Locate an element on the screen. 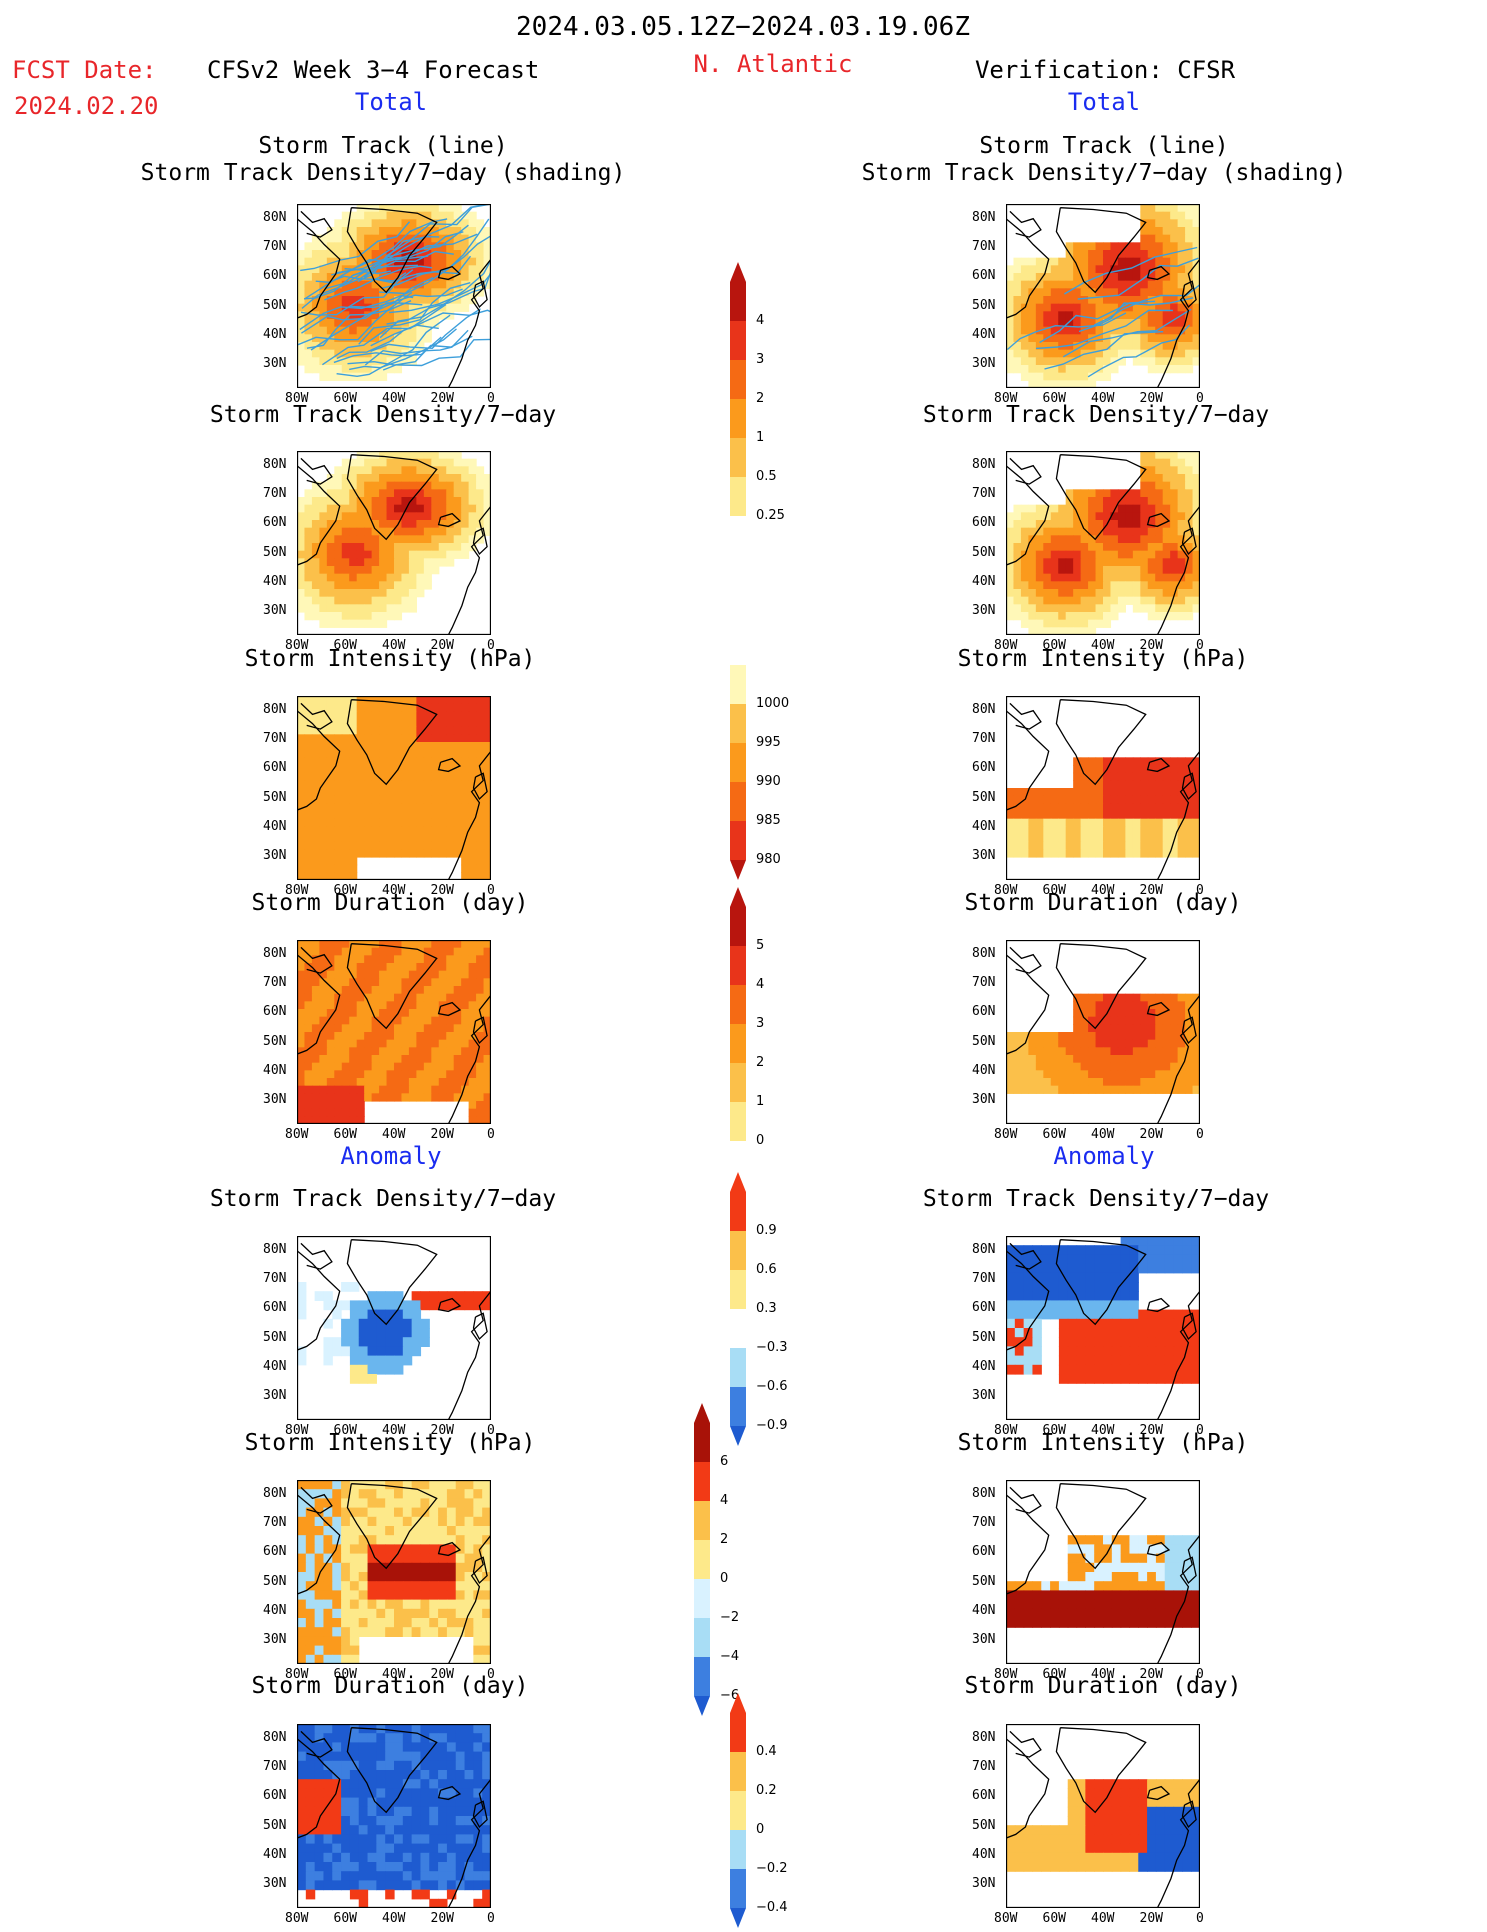 This screenshot has height=1932, width=1487. x-tick-label: 40W is located at coordinates (1103, 645).